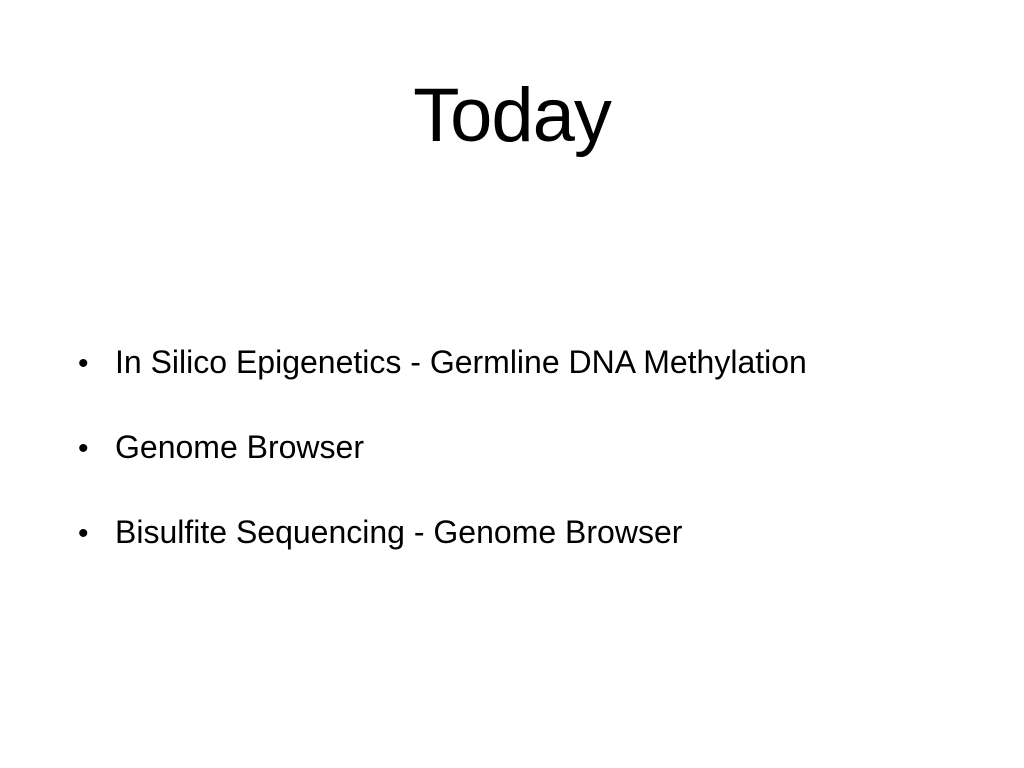  What do you see at coordinates (442, 558) in the screenshot?
I see `bullet-item: • Bisulfite Sequencing - Genome Browser` at bounding box center [442, 558].